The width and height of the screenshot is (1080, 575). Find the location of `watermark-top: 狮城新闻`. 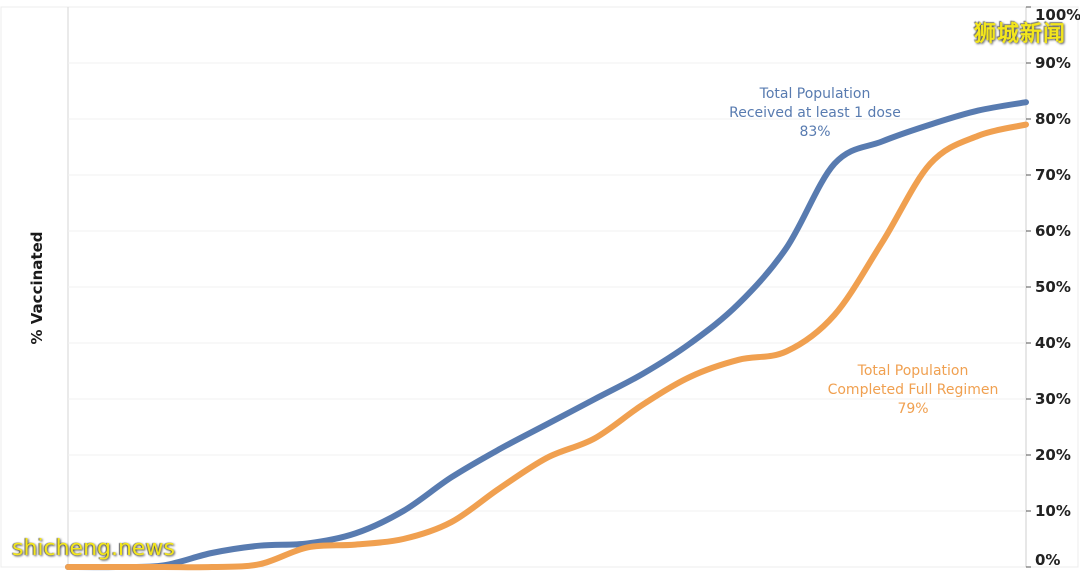

watermark-top: 狮城新闻 is located at coordinates (1019, 34).